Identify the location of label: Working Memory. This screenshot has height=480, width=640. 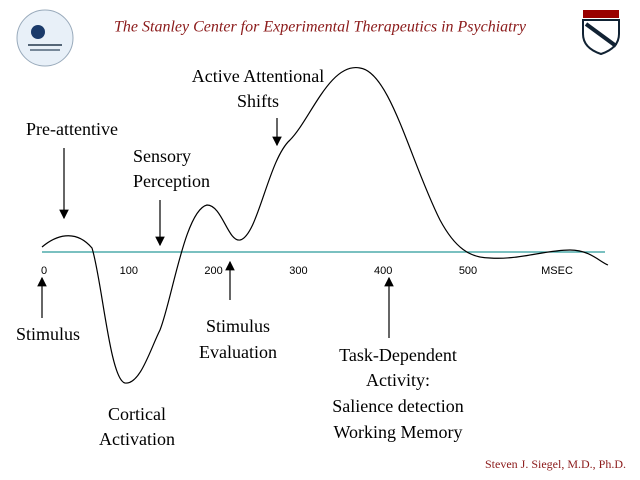
(397, 432).